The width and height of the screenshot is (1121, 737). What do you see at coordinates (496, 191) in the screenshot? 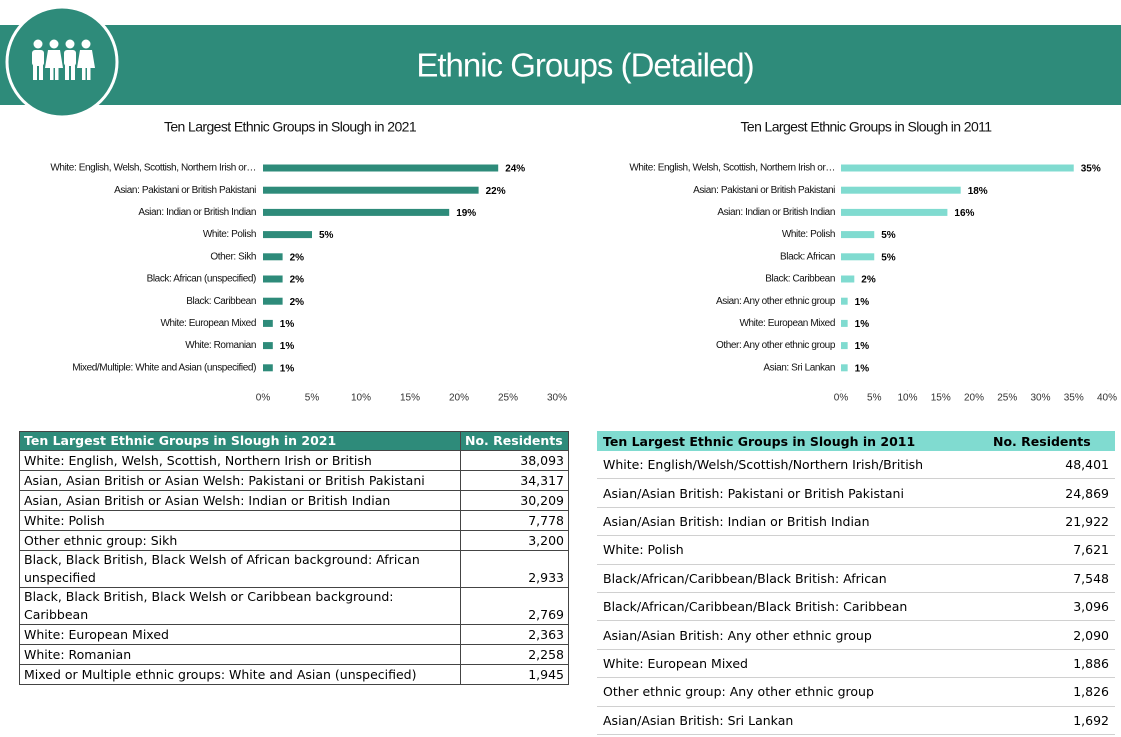
I see `value-label: 22%` at bounding box center [496, 191].